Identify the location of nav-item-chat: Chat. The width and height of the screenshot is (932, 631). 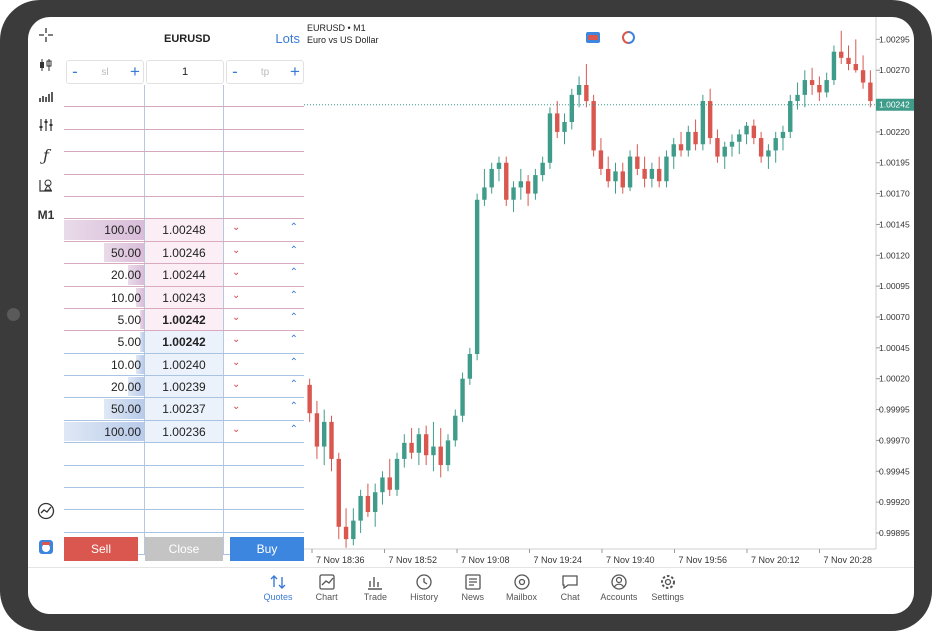
(570, 587).